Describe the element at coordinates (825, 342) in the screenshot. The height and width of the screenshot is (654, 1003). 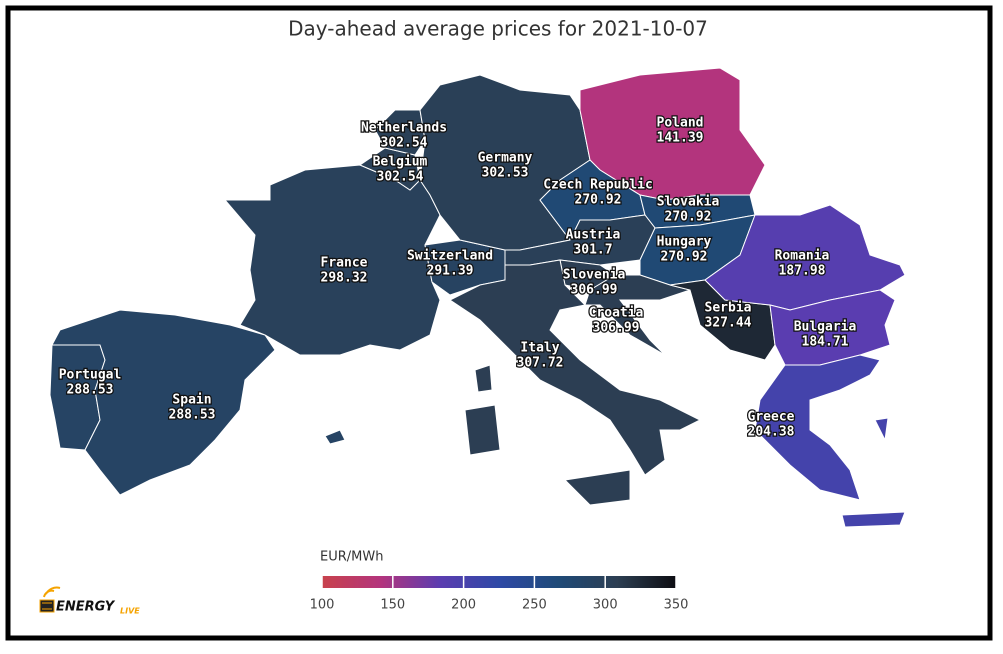
I see `country-value: 184.71` at that location.